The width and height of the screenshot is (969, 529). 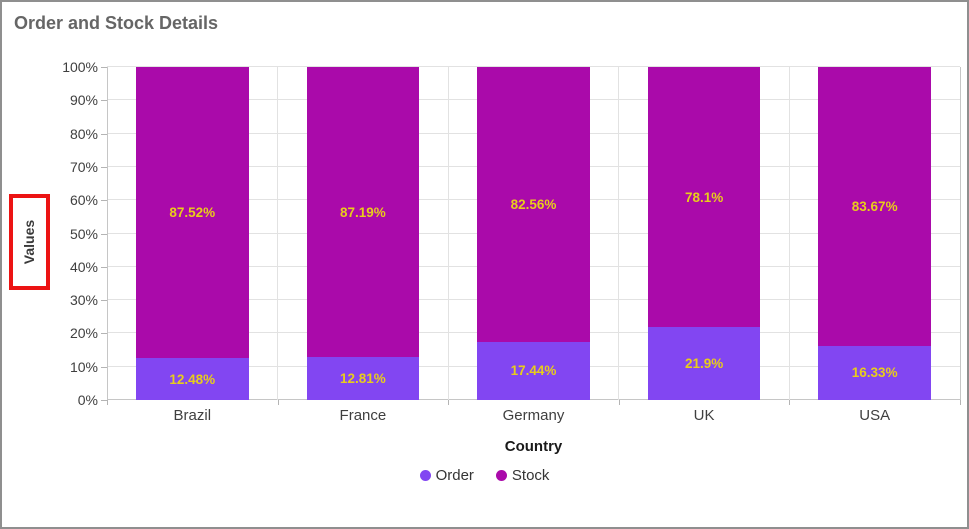 What do you see at coordinates (80, 67) in the screenshot?
I see `y-tick-label: 100%` at bounding box center [80, 67].